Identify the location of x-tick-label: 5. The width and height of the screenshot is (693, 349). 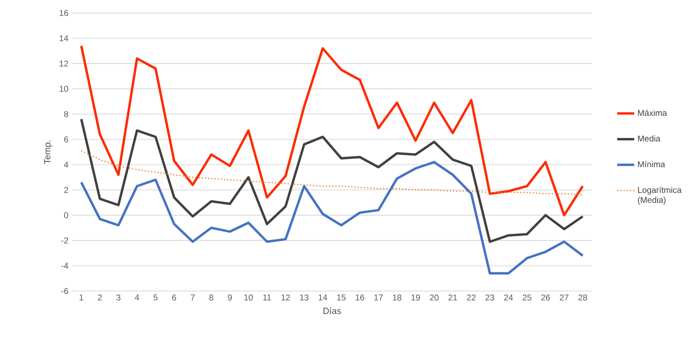
(156, 297).